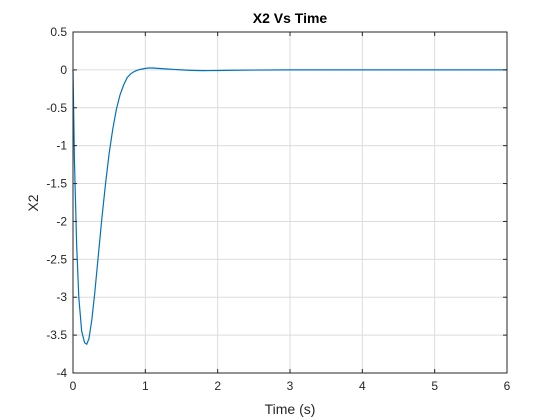 The width and height of the screenshot is (560, 420). Describe the element at coordinates (56, 184) in the screenshot. I see `y-tick-label: -1.5` at that location.